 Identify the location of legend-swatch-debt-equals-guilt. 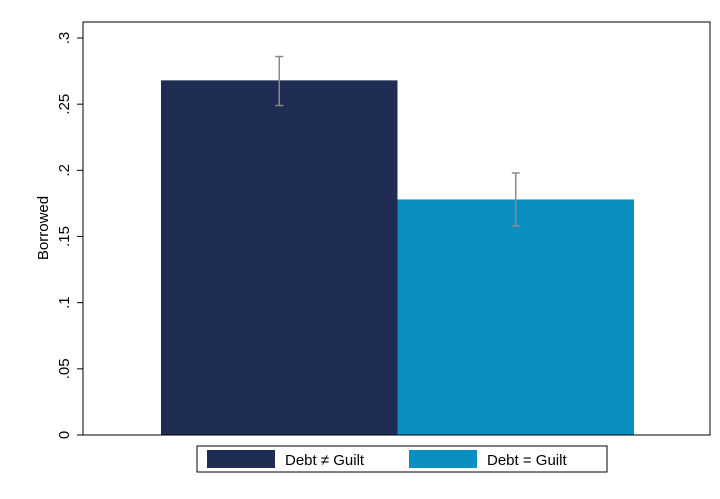
(443, 459).